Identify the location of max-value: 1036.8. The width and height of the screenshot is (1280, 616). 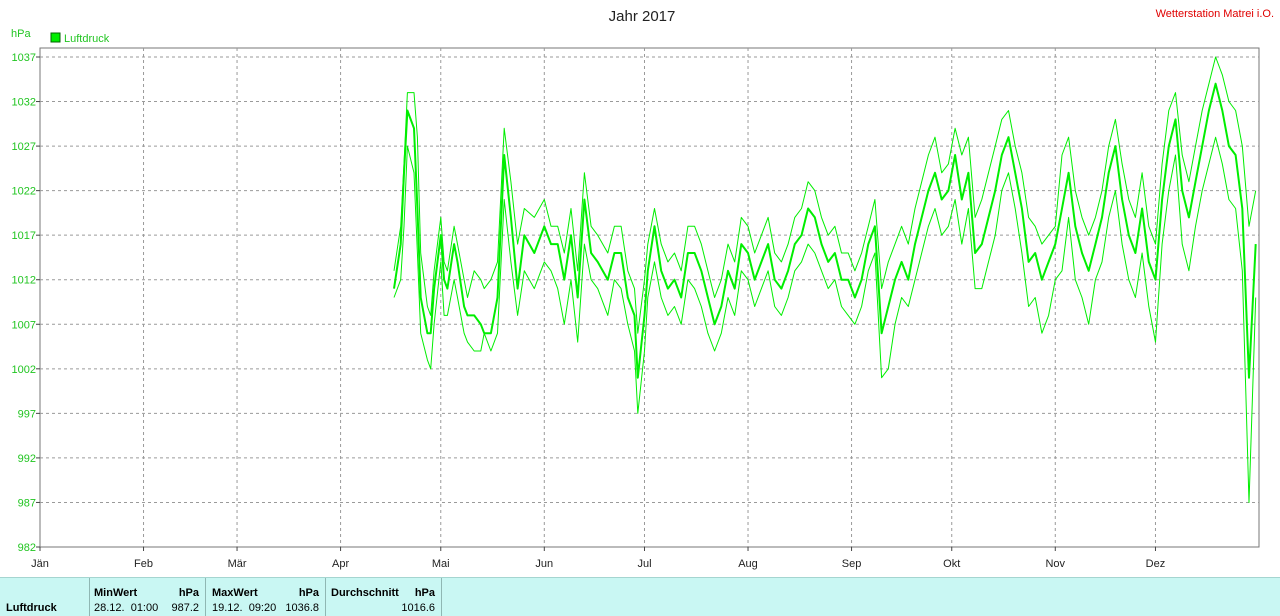
(302, 608).